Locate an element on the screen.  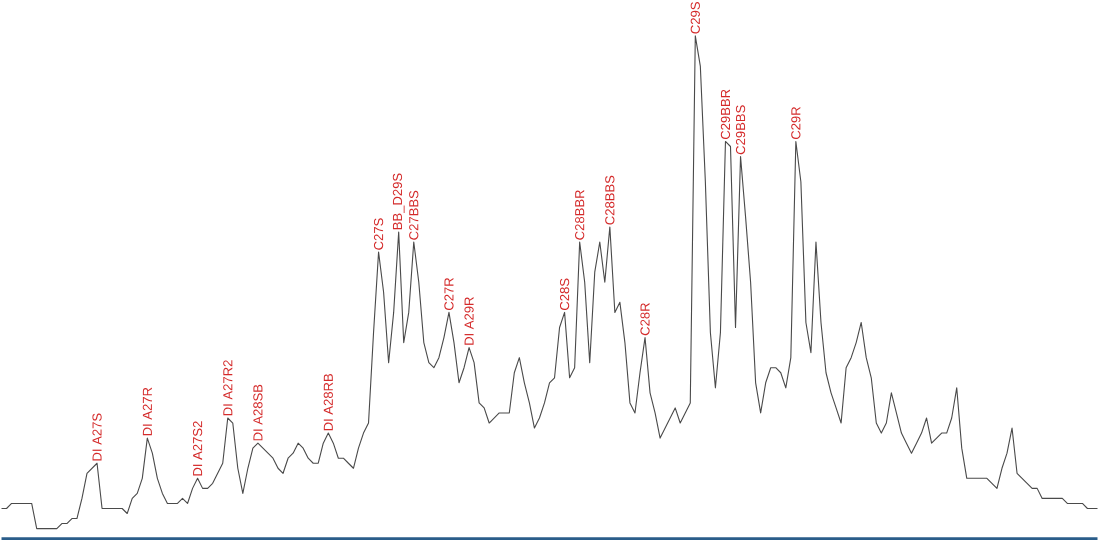
annotation: DI A27S2 is located at coordinates (197, 448).